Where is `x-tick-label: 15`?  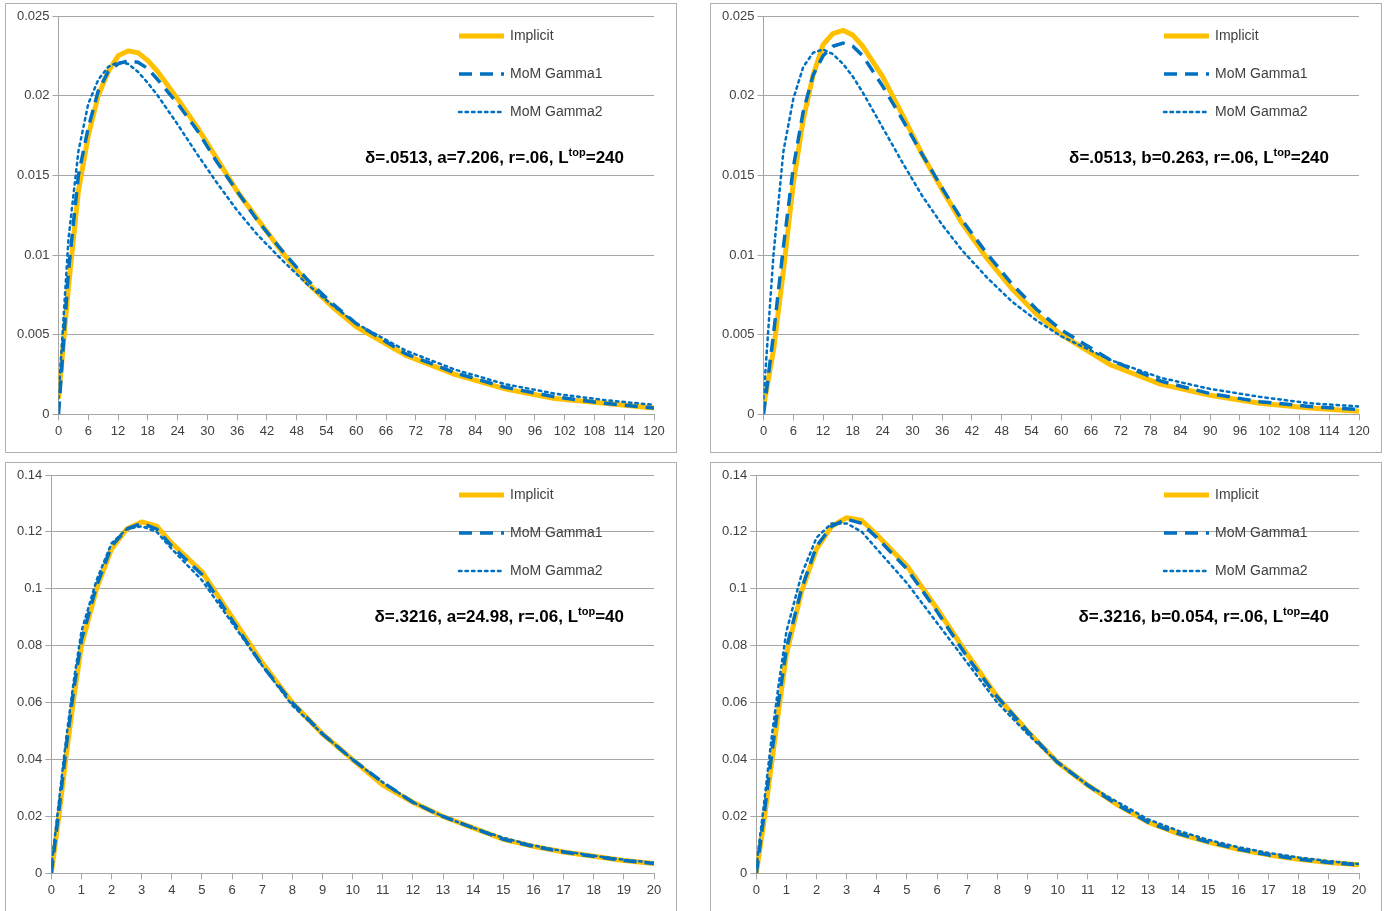 x-tick-label: 15 is located at coordinates (1208, 889).